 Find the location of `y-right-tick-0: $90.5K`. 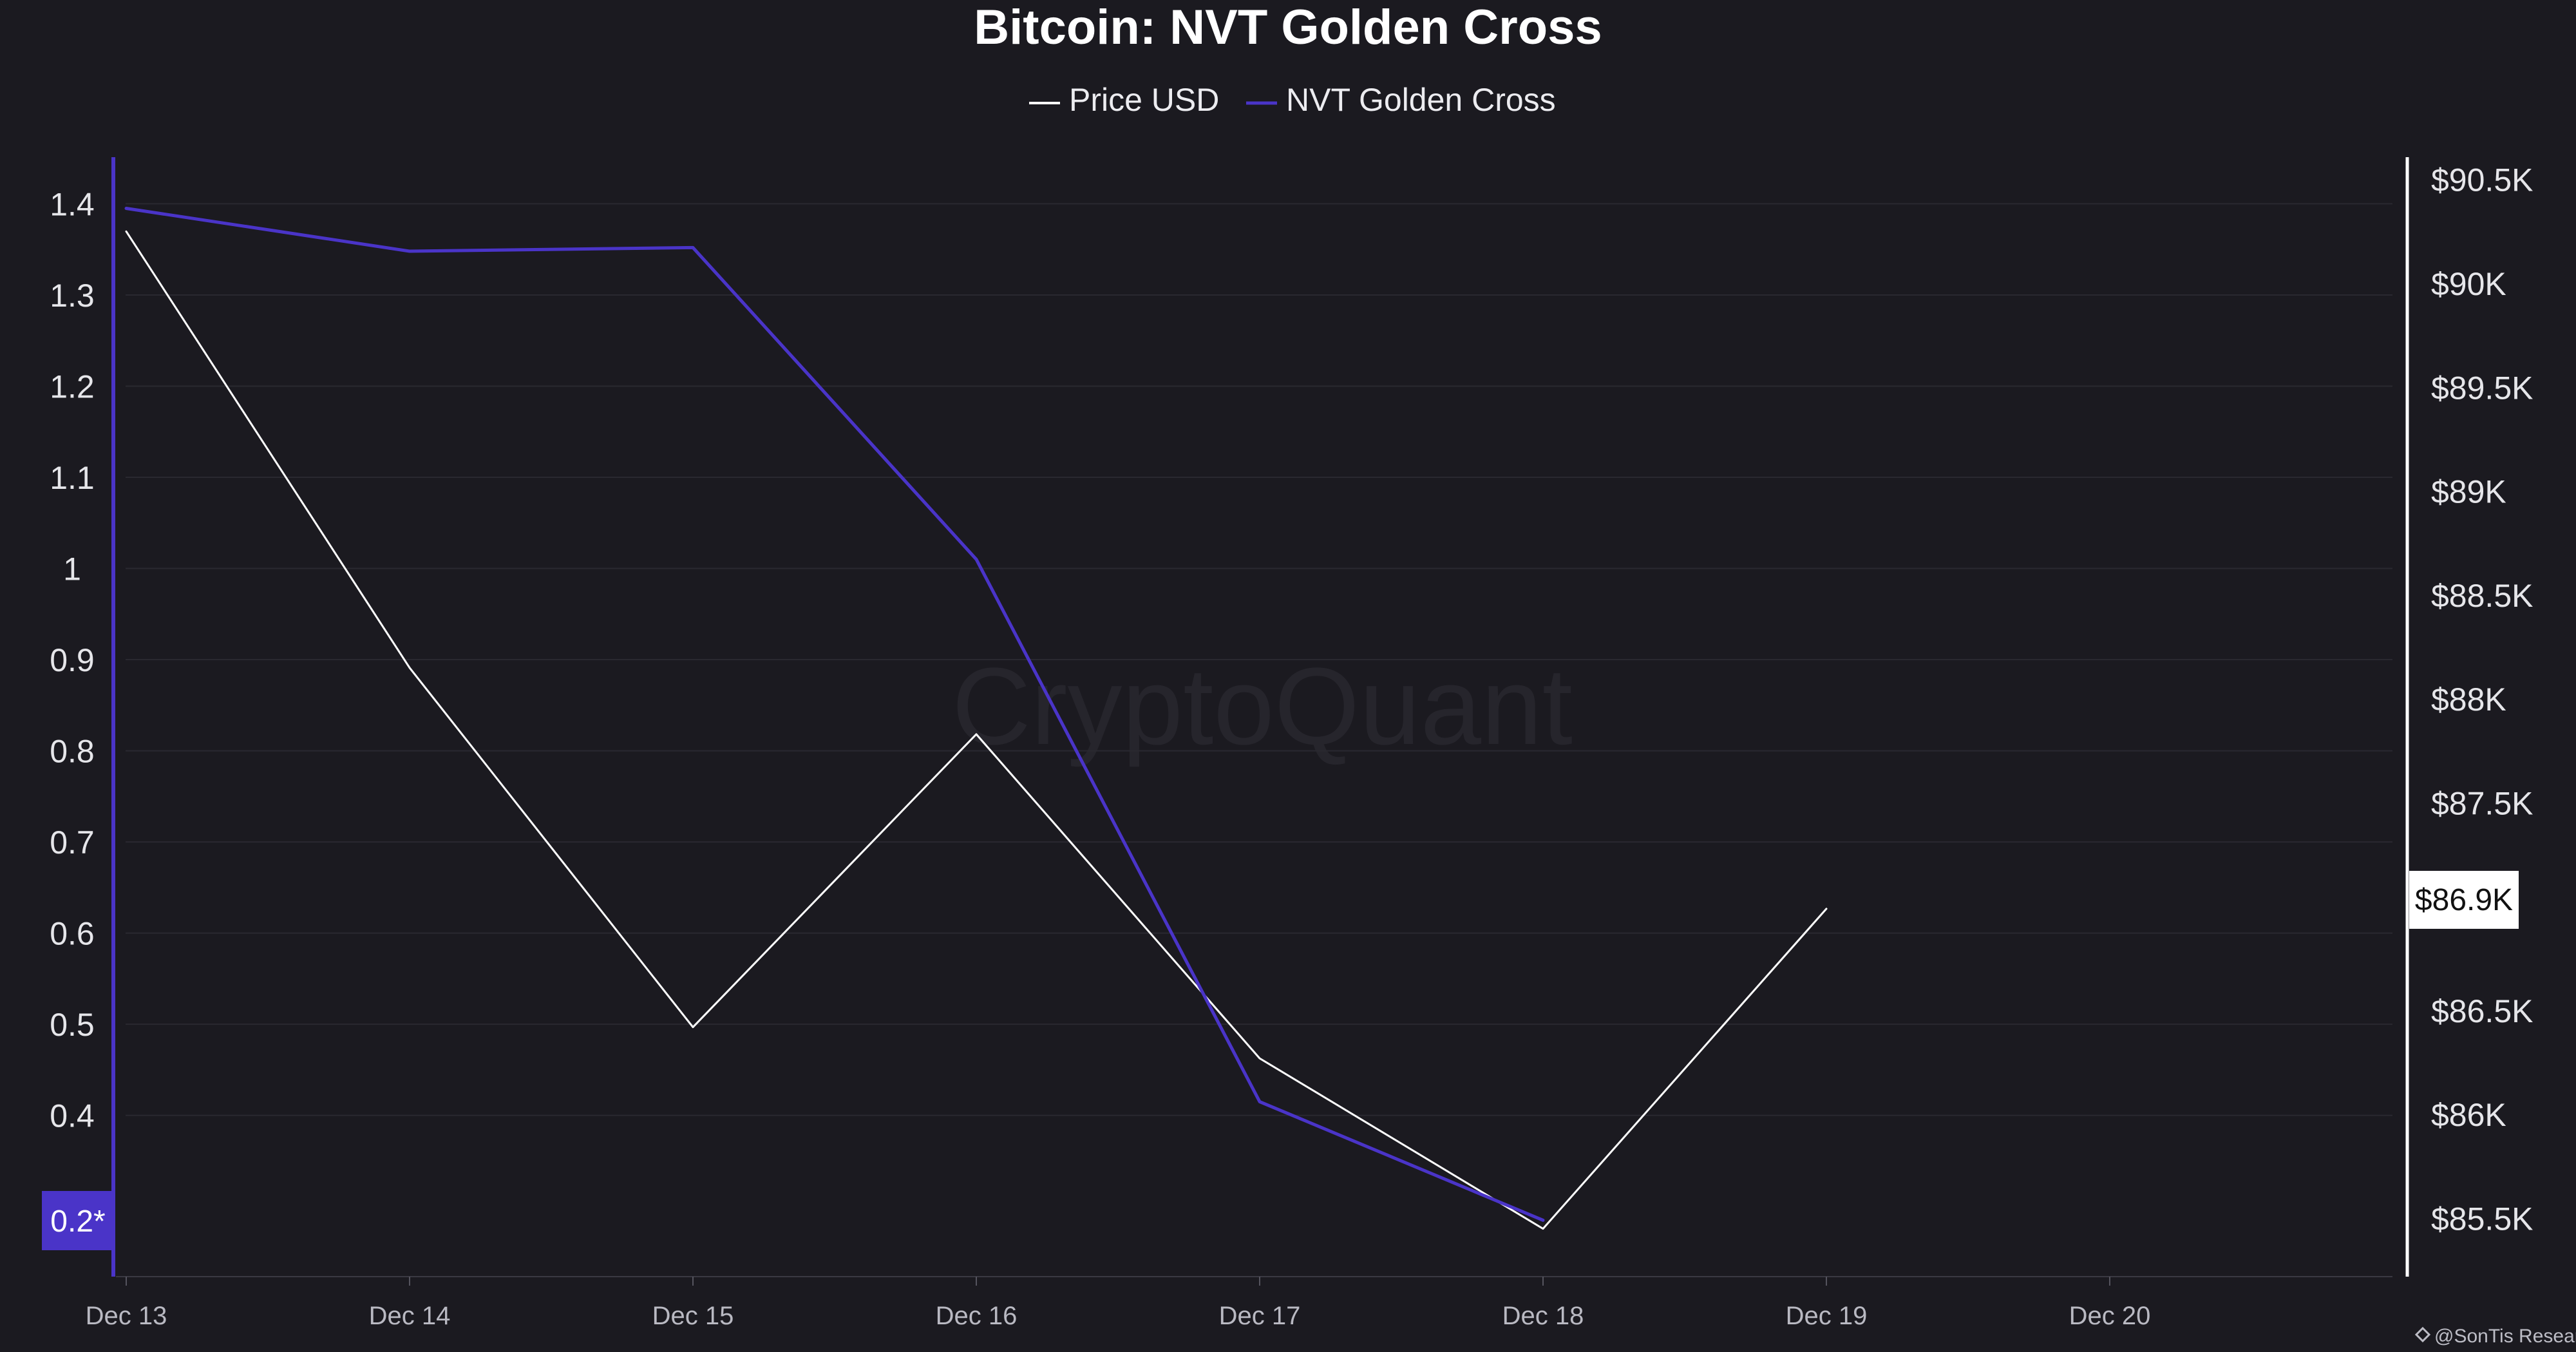

y-right-tick-0: $90.5K is located at coordinates (2482, 180).